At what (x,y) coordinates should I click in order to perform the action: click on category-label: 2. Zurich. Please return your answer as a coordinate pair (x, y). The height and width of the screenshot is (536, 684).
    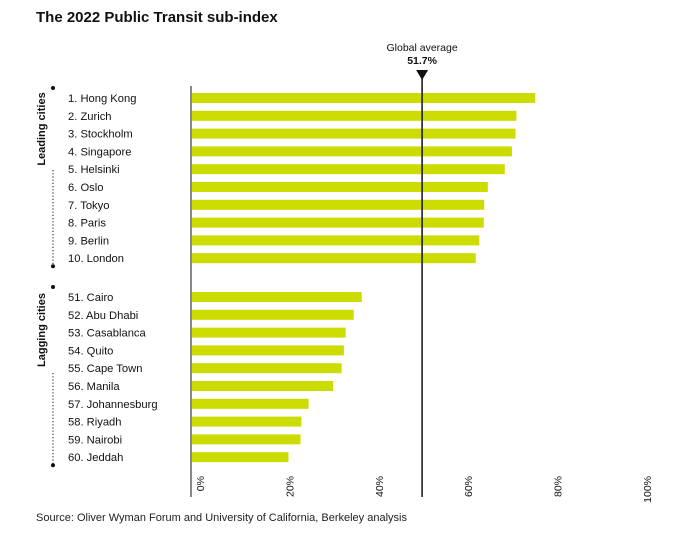
    Looking at the image, I should click on (90, 117).